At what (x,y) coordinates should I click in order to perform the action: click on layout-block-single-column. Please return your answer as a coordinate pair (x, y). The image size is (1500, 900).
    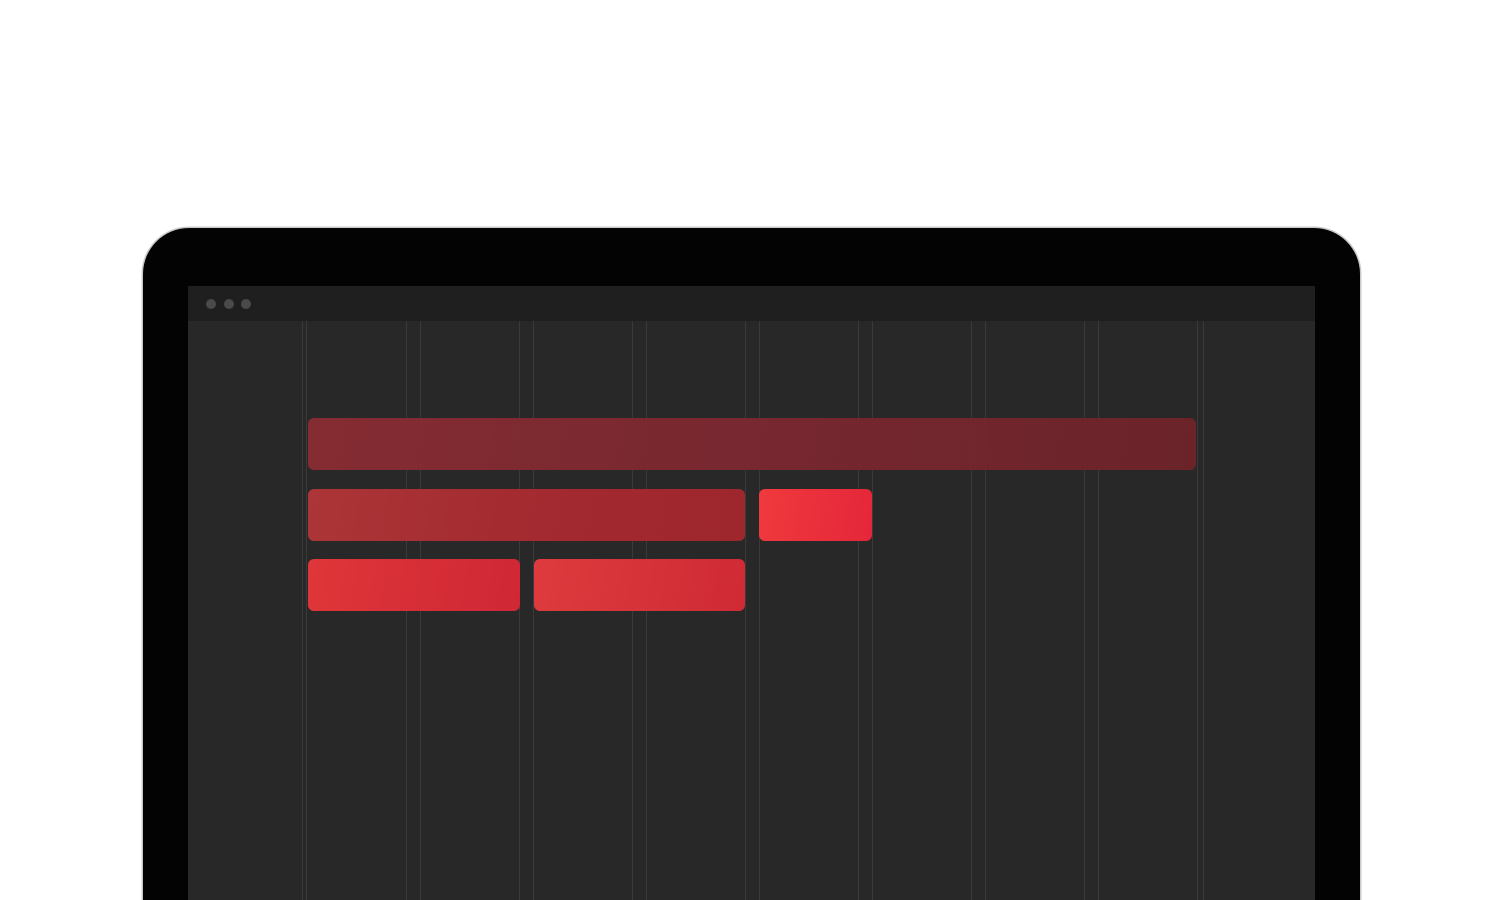
    Looking at the image, I should click on (815, 515).